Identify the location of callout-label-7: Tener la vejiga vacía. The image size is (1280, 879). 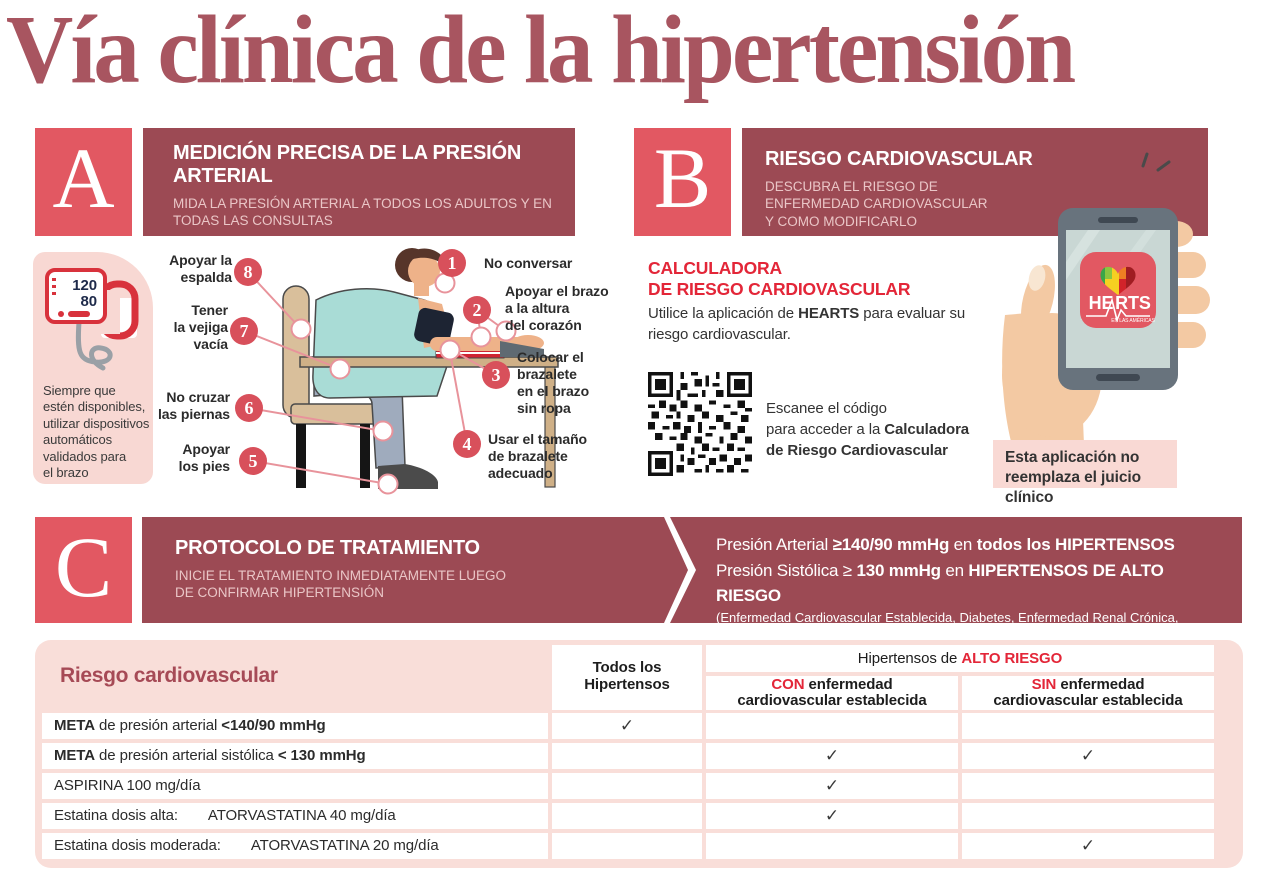
(200, 327).